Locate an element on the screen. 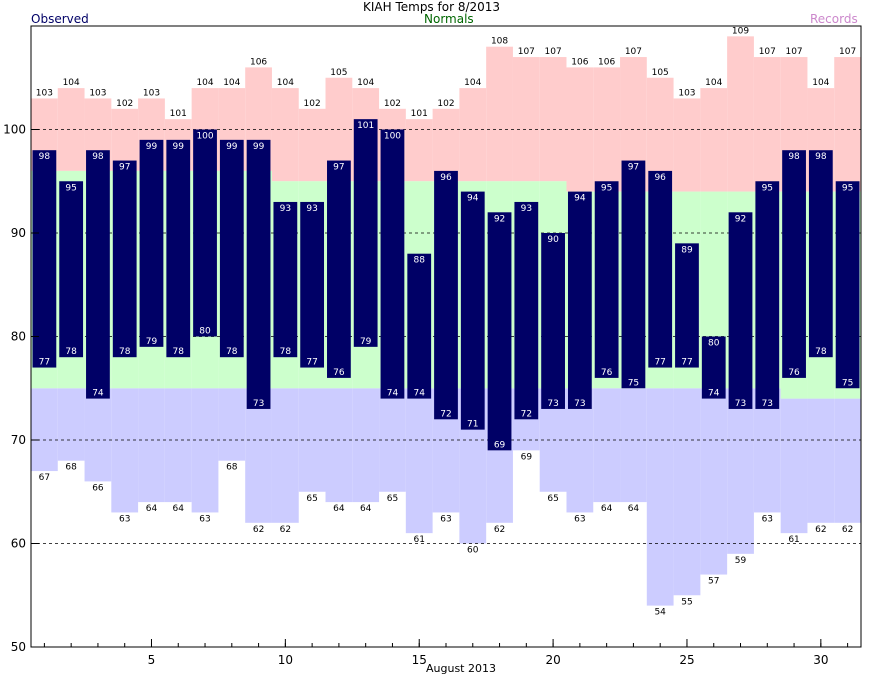  observed-low-label: 79 is located at coordinates (152, 342).